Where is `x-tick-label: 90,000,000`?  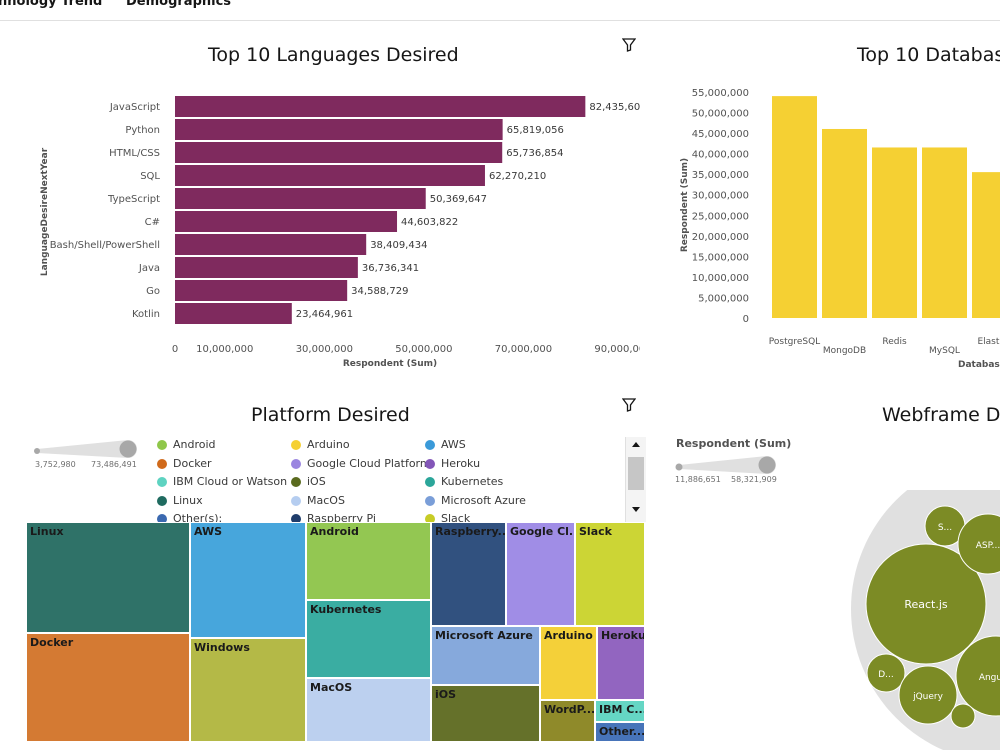 x-tick-label: 90,000,000 is located at coordinates (617, 349).